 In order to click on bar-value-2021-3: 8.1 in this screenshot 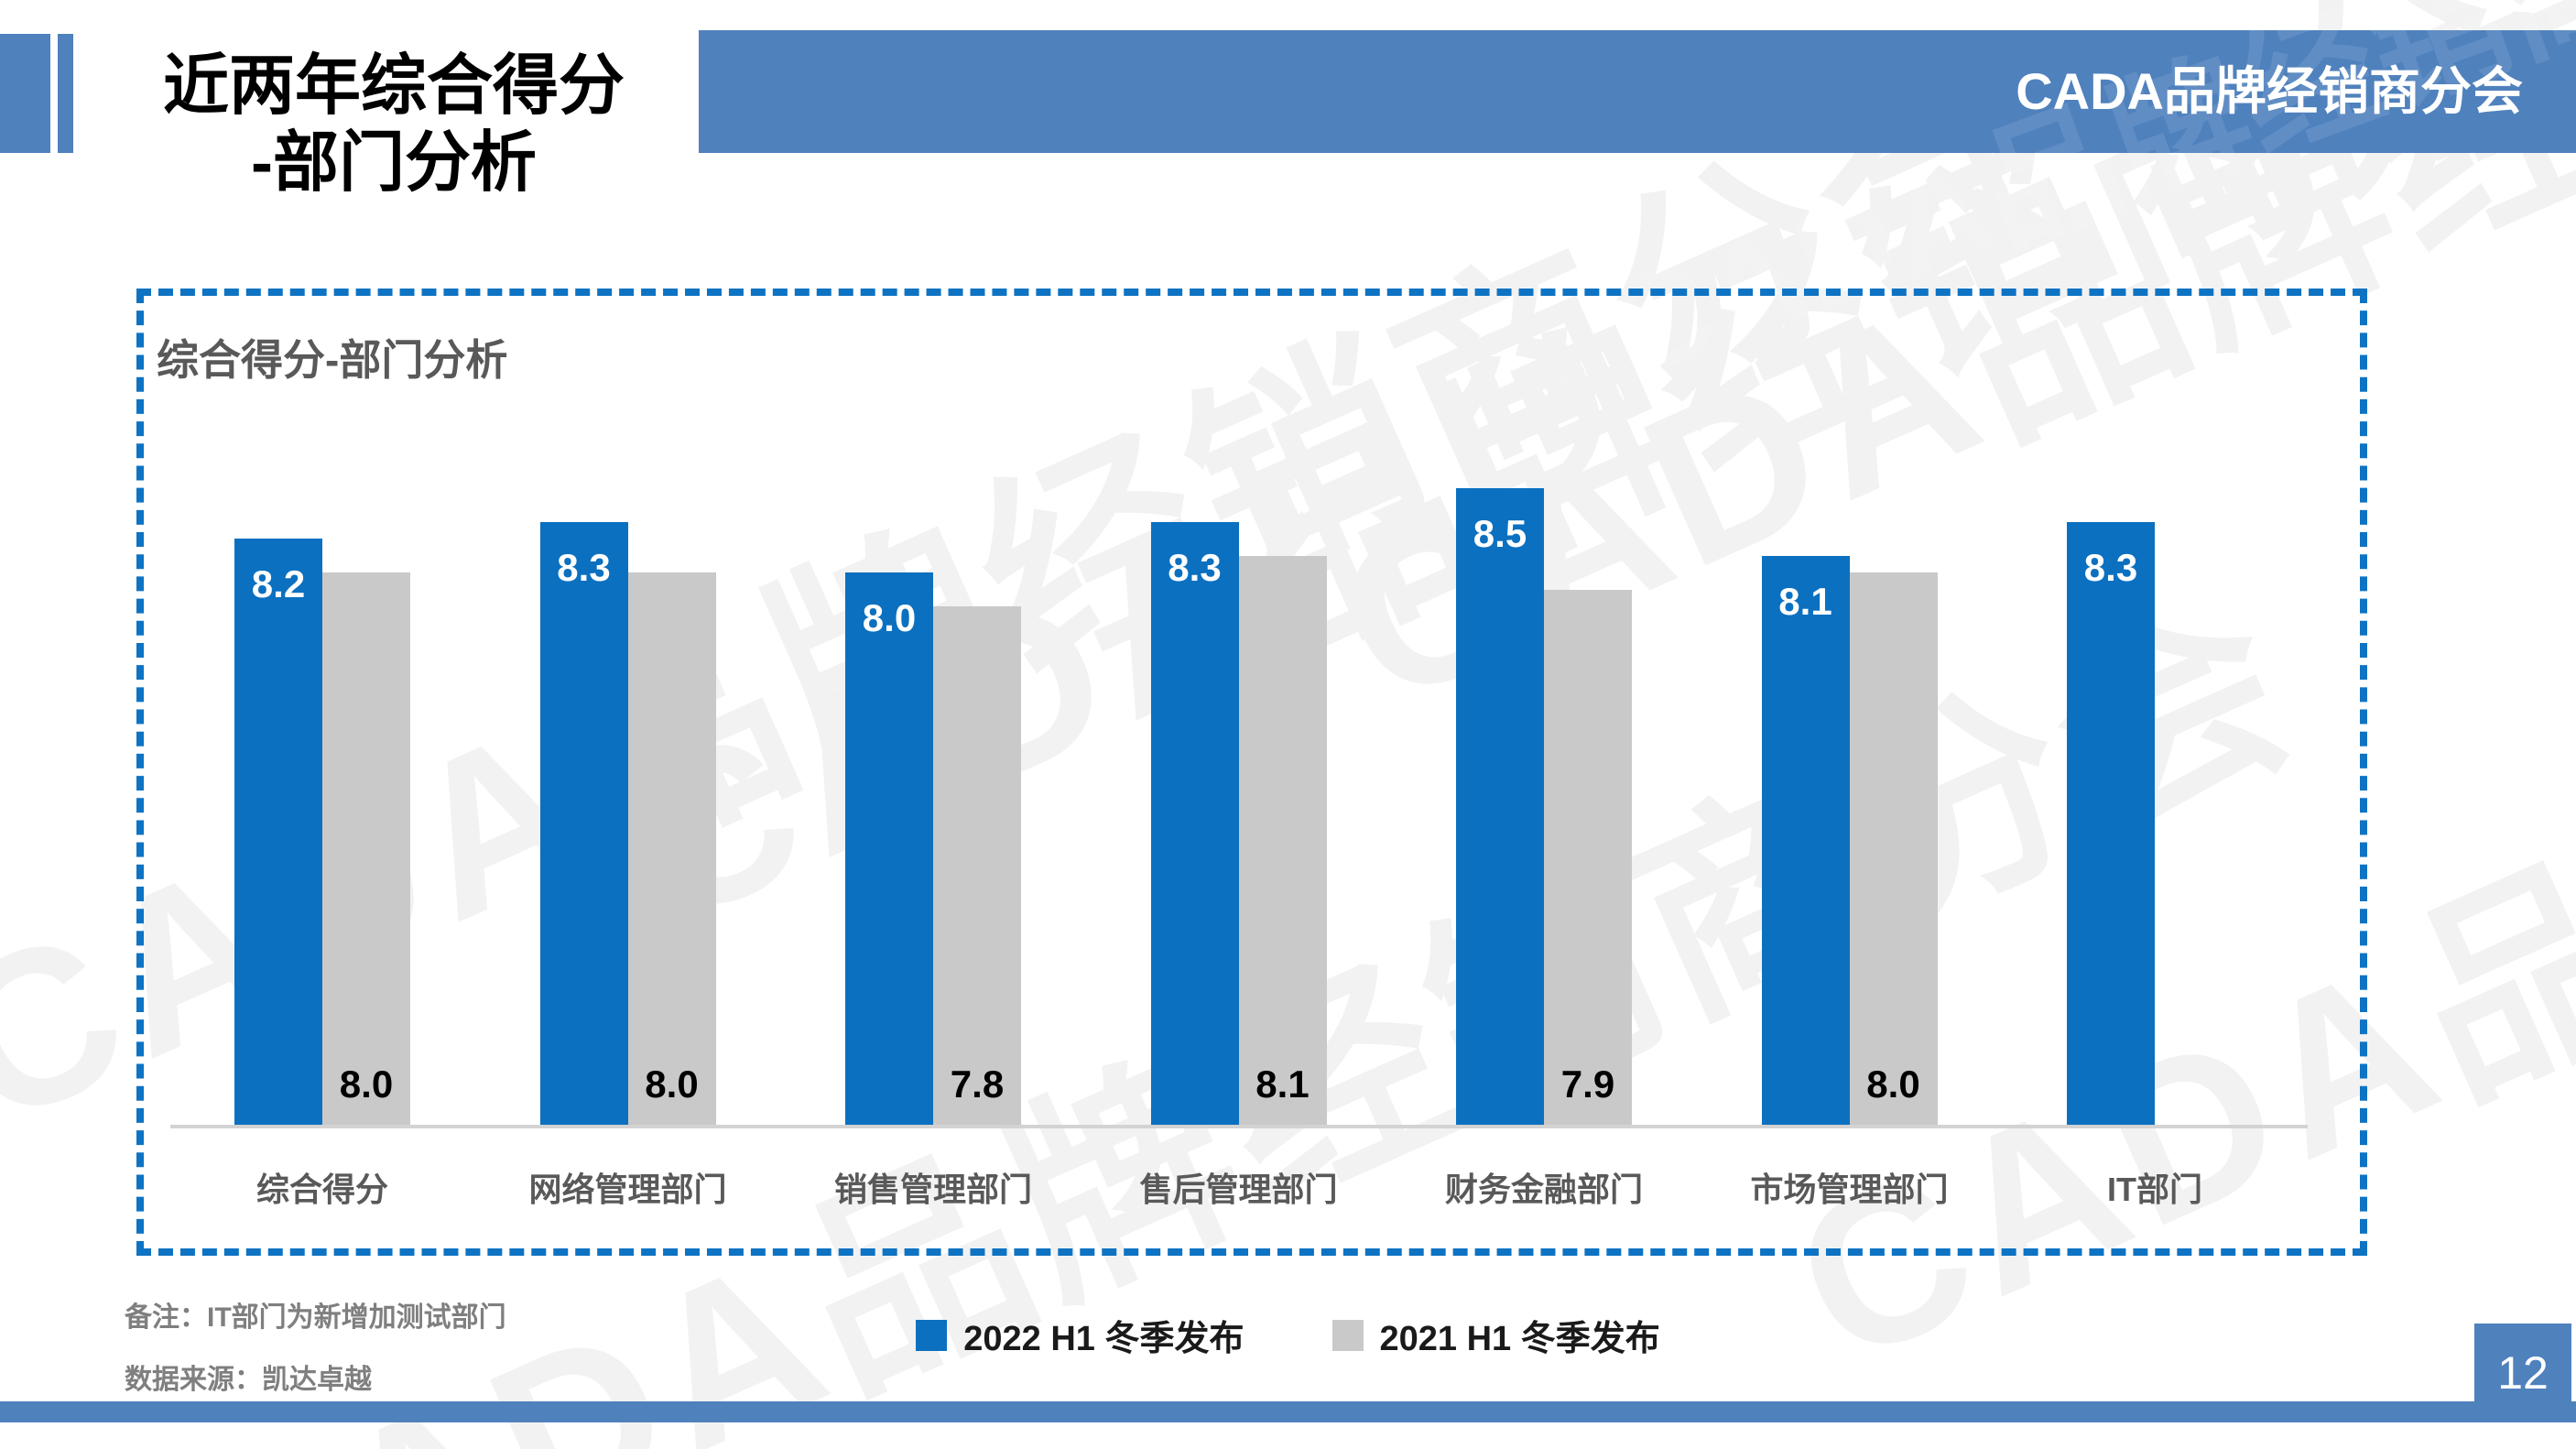, I will do `click(1282, 1084)`.